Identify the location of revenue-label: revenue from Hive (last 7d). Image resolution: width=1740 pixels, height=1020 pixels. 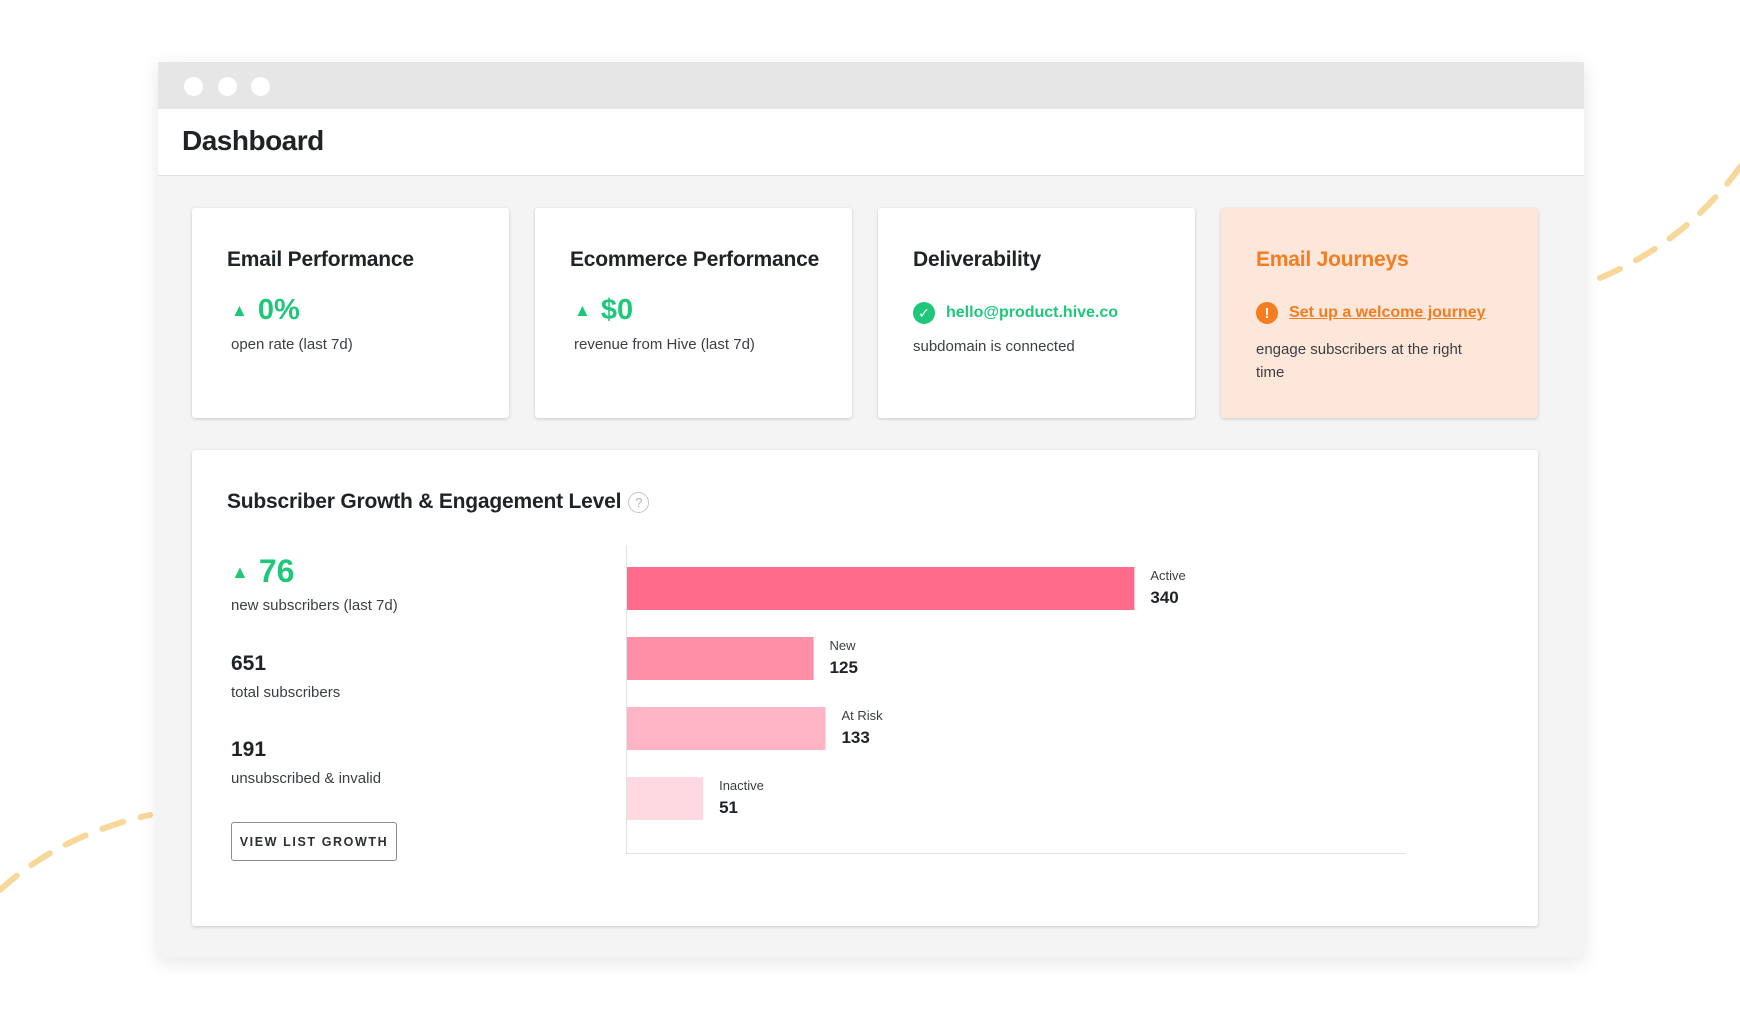
(664, 344).